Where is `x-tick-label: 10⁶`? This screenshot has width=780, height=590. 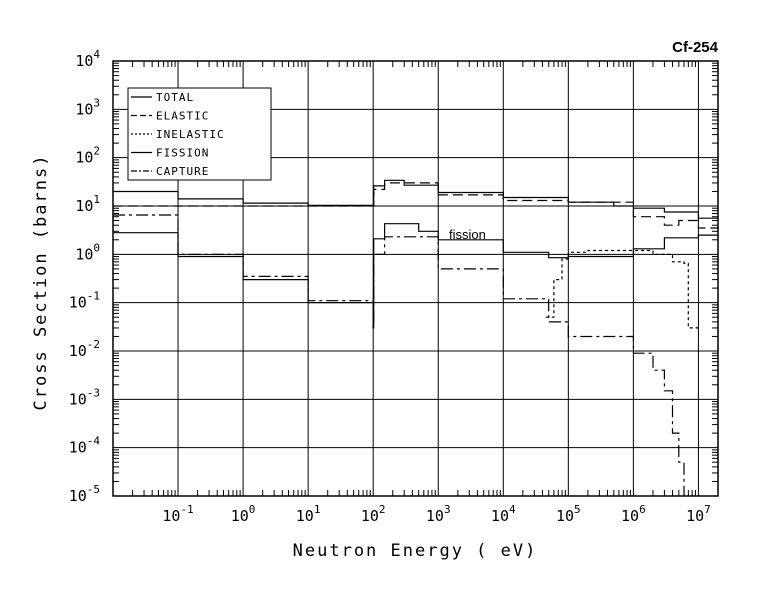
x-tick-label: 10⁶ is located at coordinates (633, 514).